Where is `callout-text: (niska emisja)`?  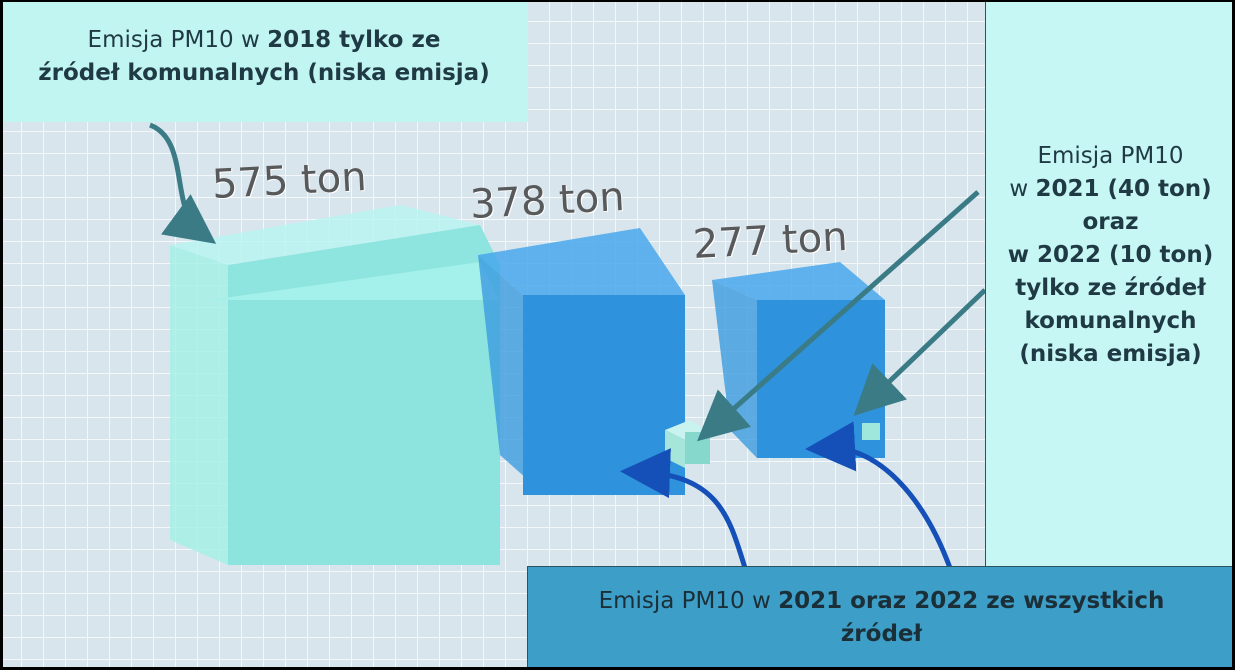 callout-text: (niska emisja) is located at coordinates (1110, 354).